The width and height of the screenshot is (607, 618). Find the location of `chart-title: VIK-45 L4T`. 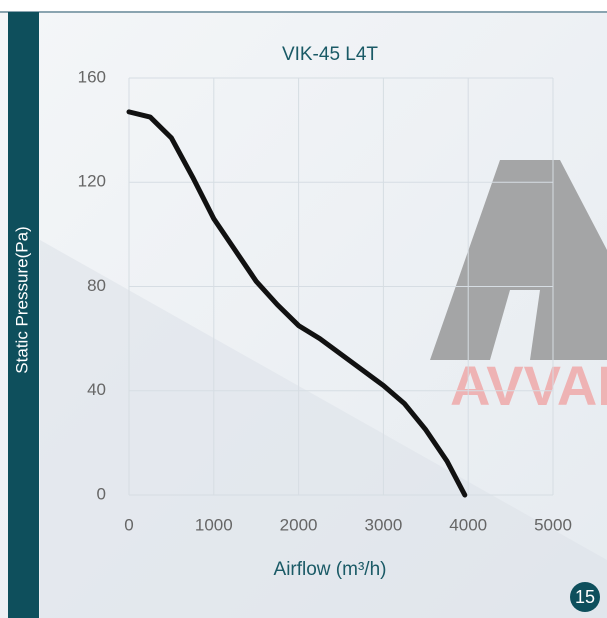

chart-title: VIK-45 L4T is located at coordinates (330, 54).